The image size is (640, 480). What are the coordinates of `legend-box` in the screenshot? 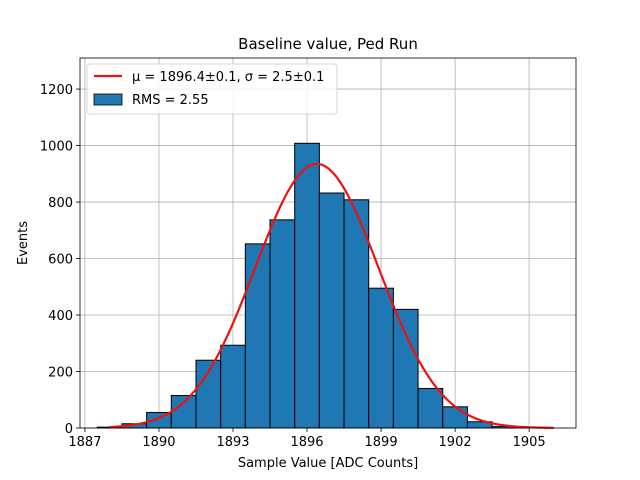 It's located at (212, 89).